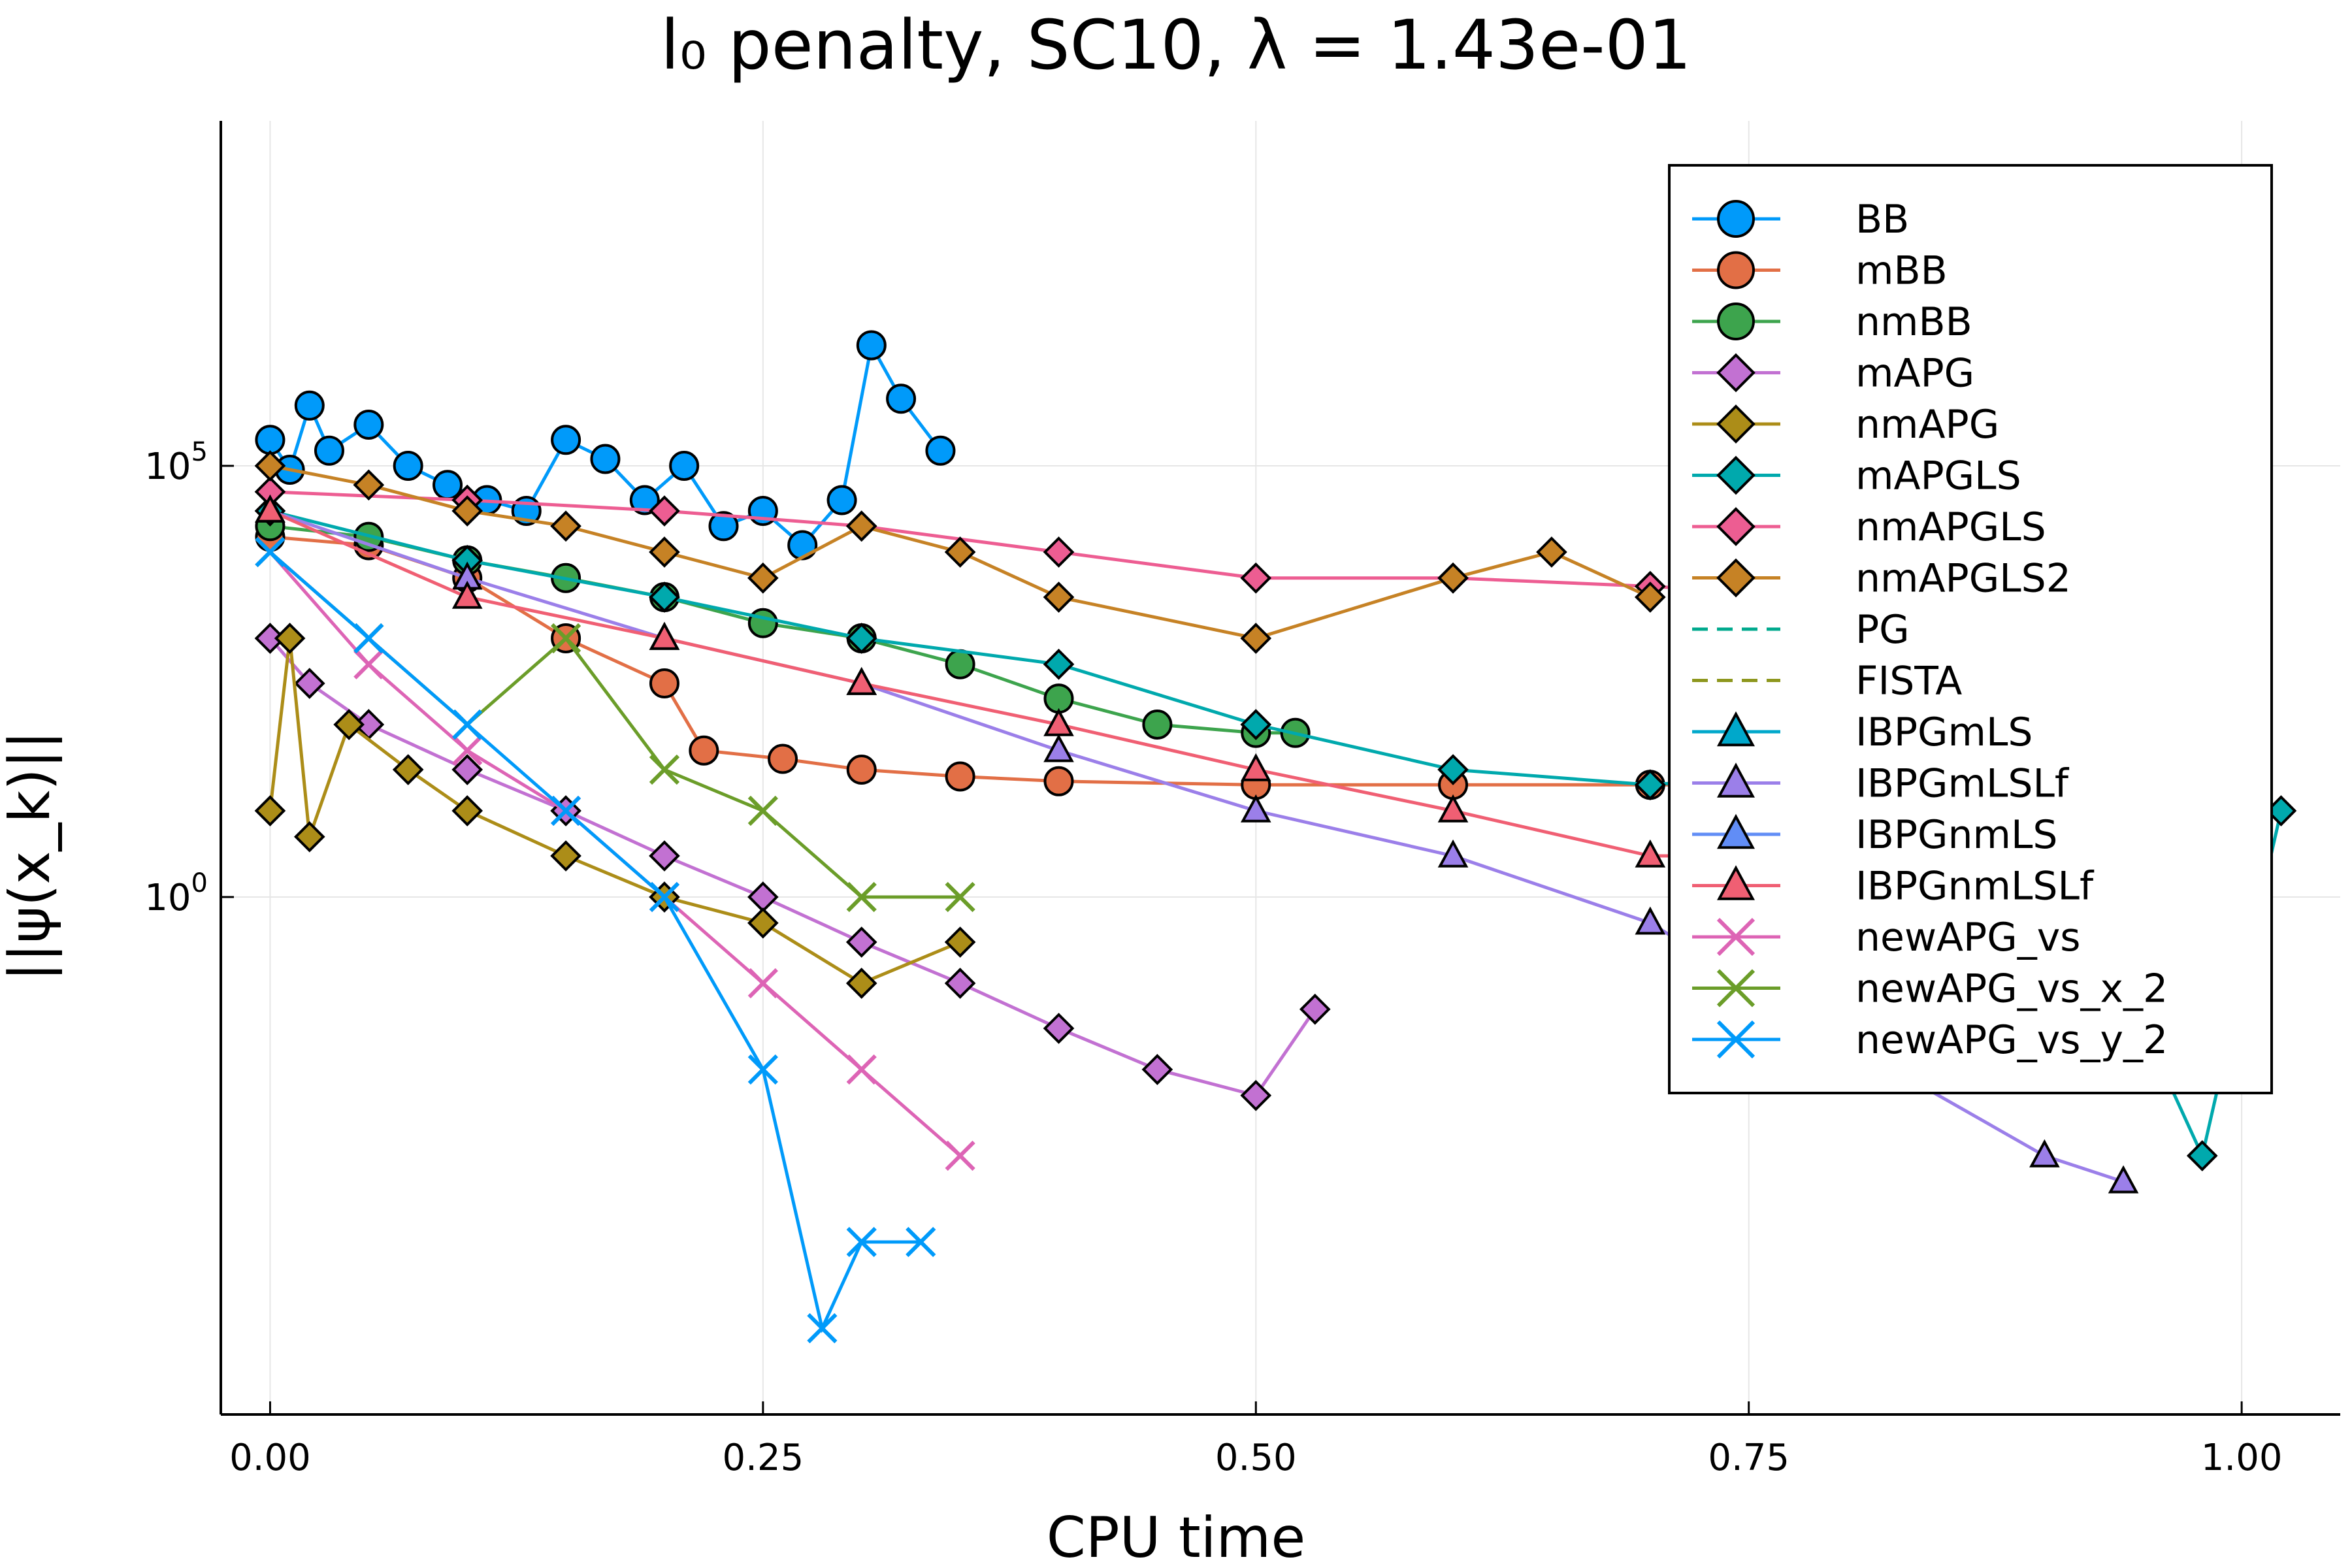  Describe the element at coordinates (1832, 322) in the screenshot. I see `legend-item: nmBB` at that location.